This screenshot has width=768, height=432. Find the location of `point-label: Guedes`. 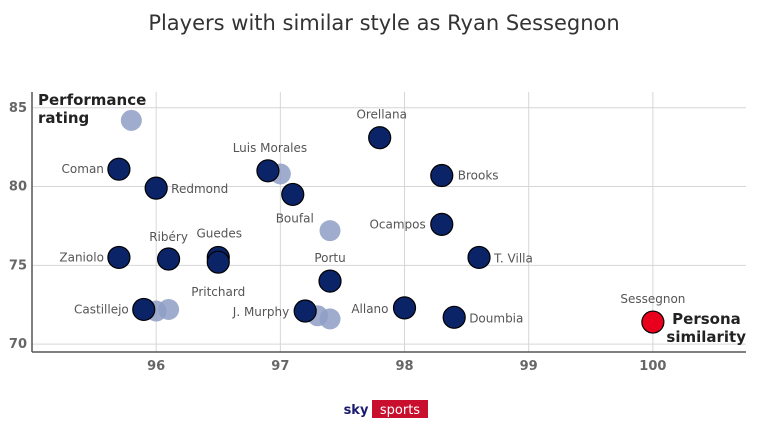

point-label: Guedes is located at coordinates (219, 233).